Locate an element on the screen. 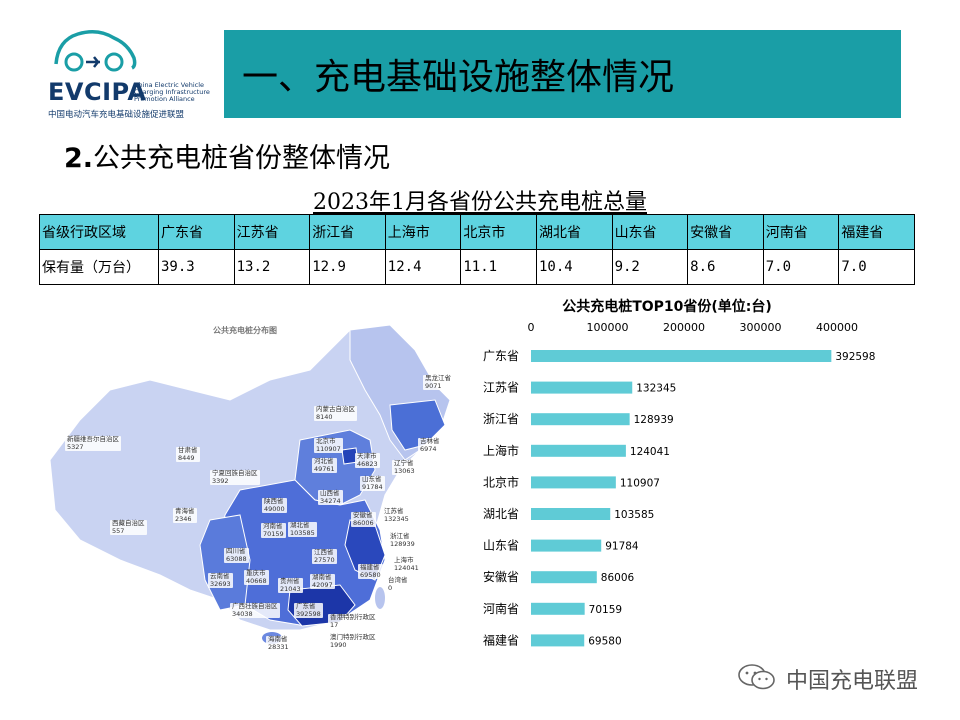  table-header-cell: 福建省 is located at coordinates (876, 232).